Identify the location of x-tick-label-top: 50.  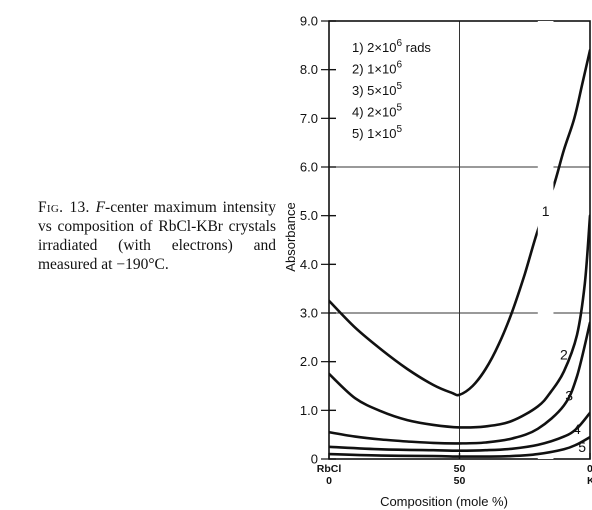
(460, 469).